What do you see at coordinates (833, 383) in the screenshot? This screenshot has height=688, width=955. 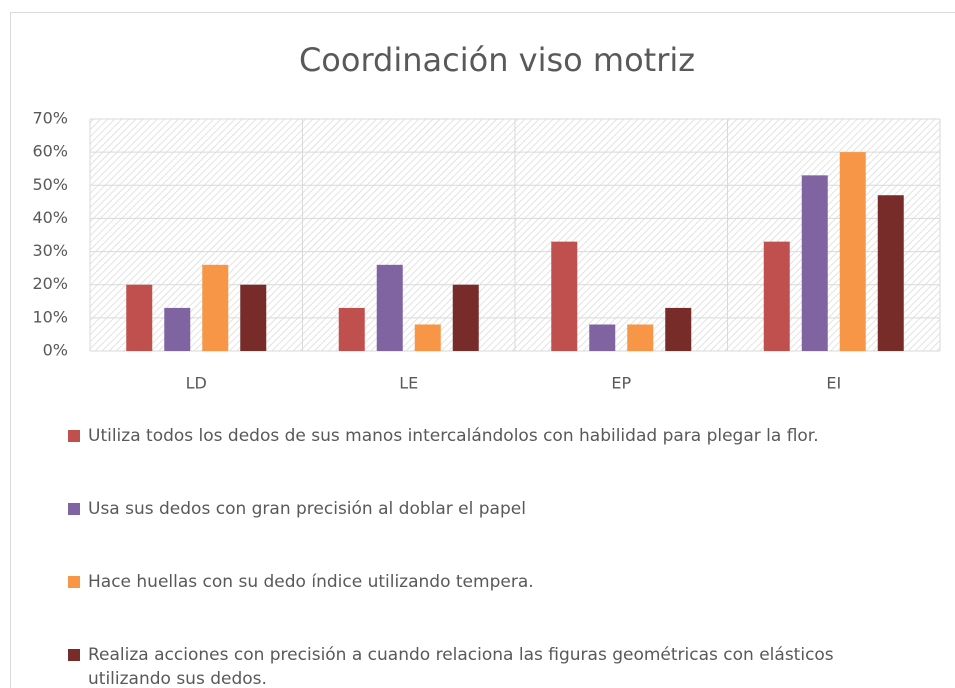 I see `x-tick-label: EI` at bounding box center [833, 383].